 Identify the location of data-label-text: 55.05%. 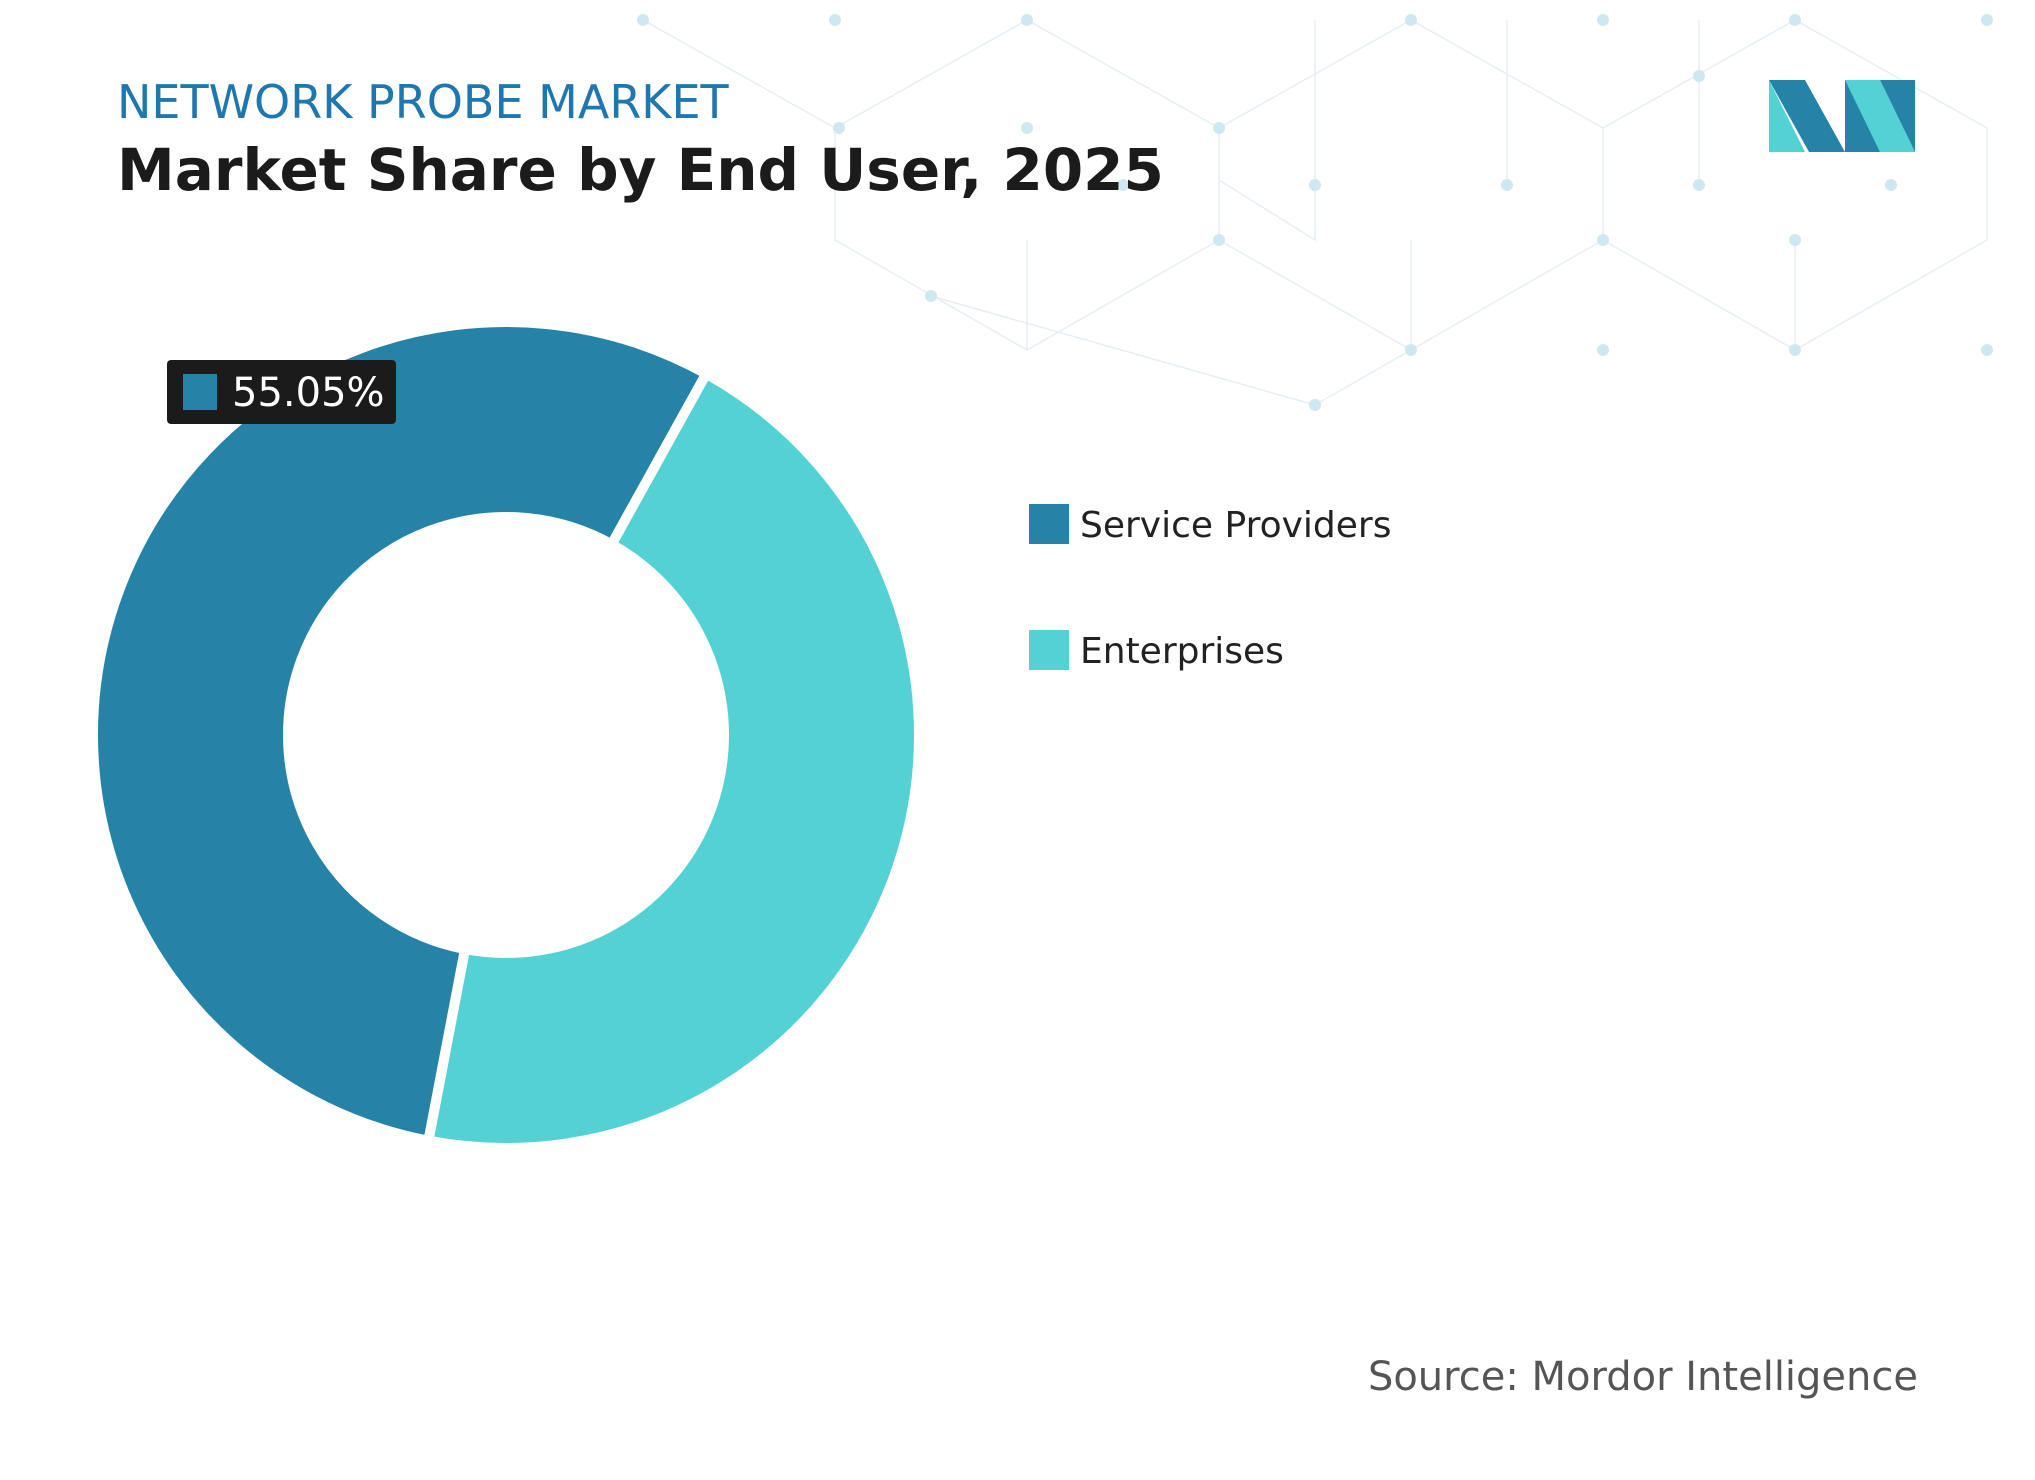
(308, 393).